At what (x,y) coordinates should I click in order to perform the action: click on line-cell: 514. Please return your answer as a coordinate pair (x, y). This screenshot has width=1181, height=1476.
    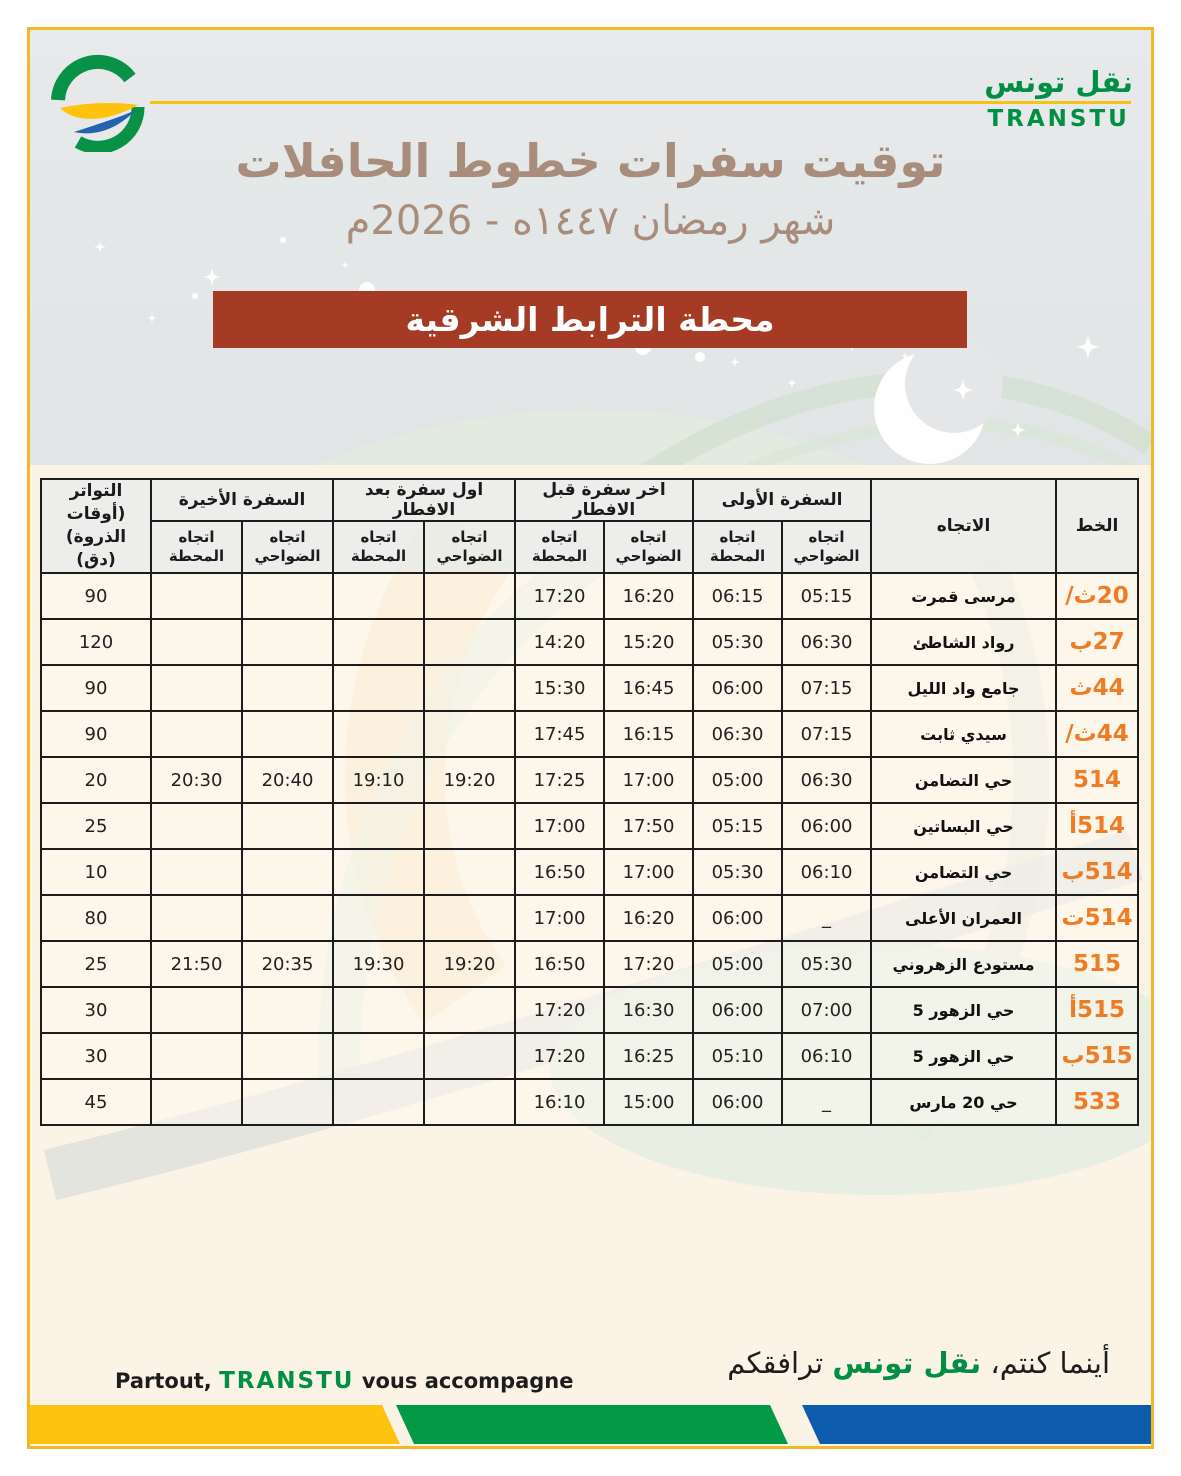
    Looking at the image, I should click on (1097, 780).